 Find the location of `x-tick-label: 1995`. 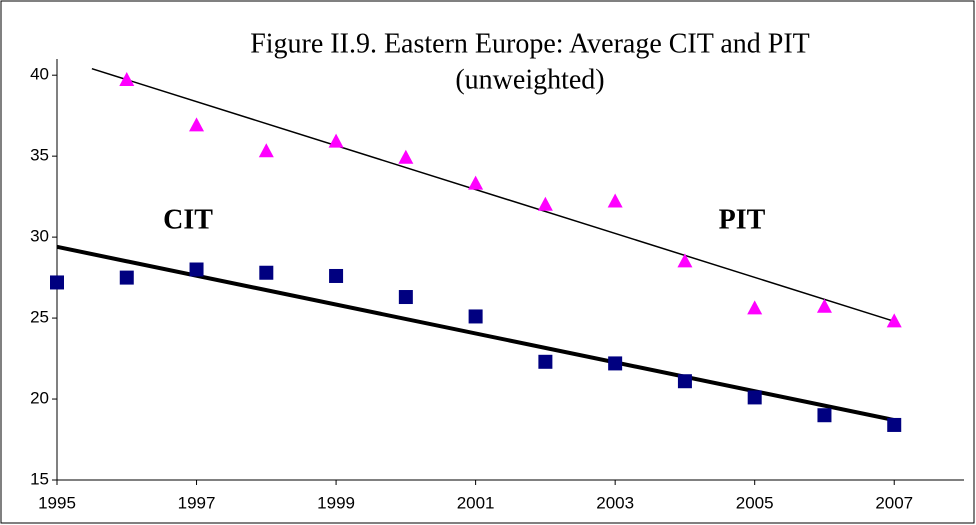

x-tick-label: 1995 is located at coordinates (57, 502).